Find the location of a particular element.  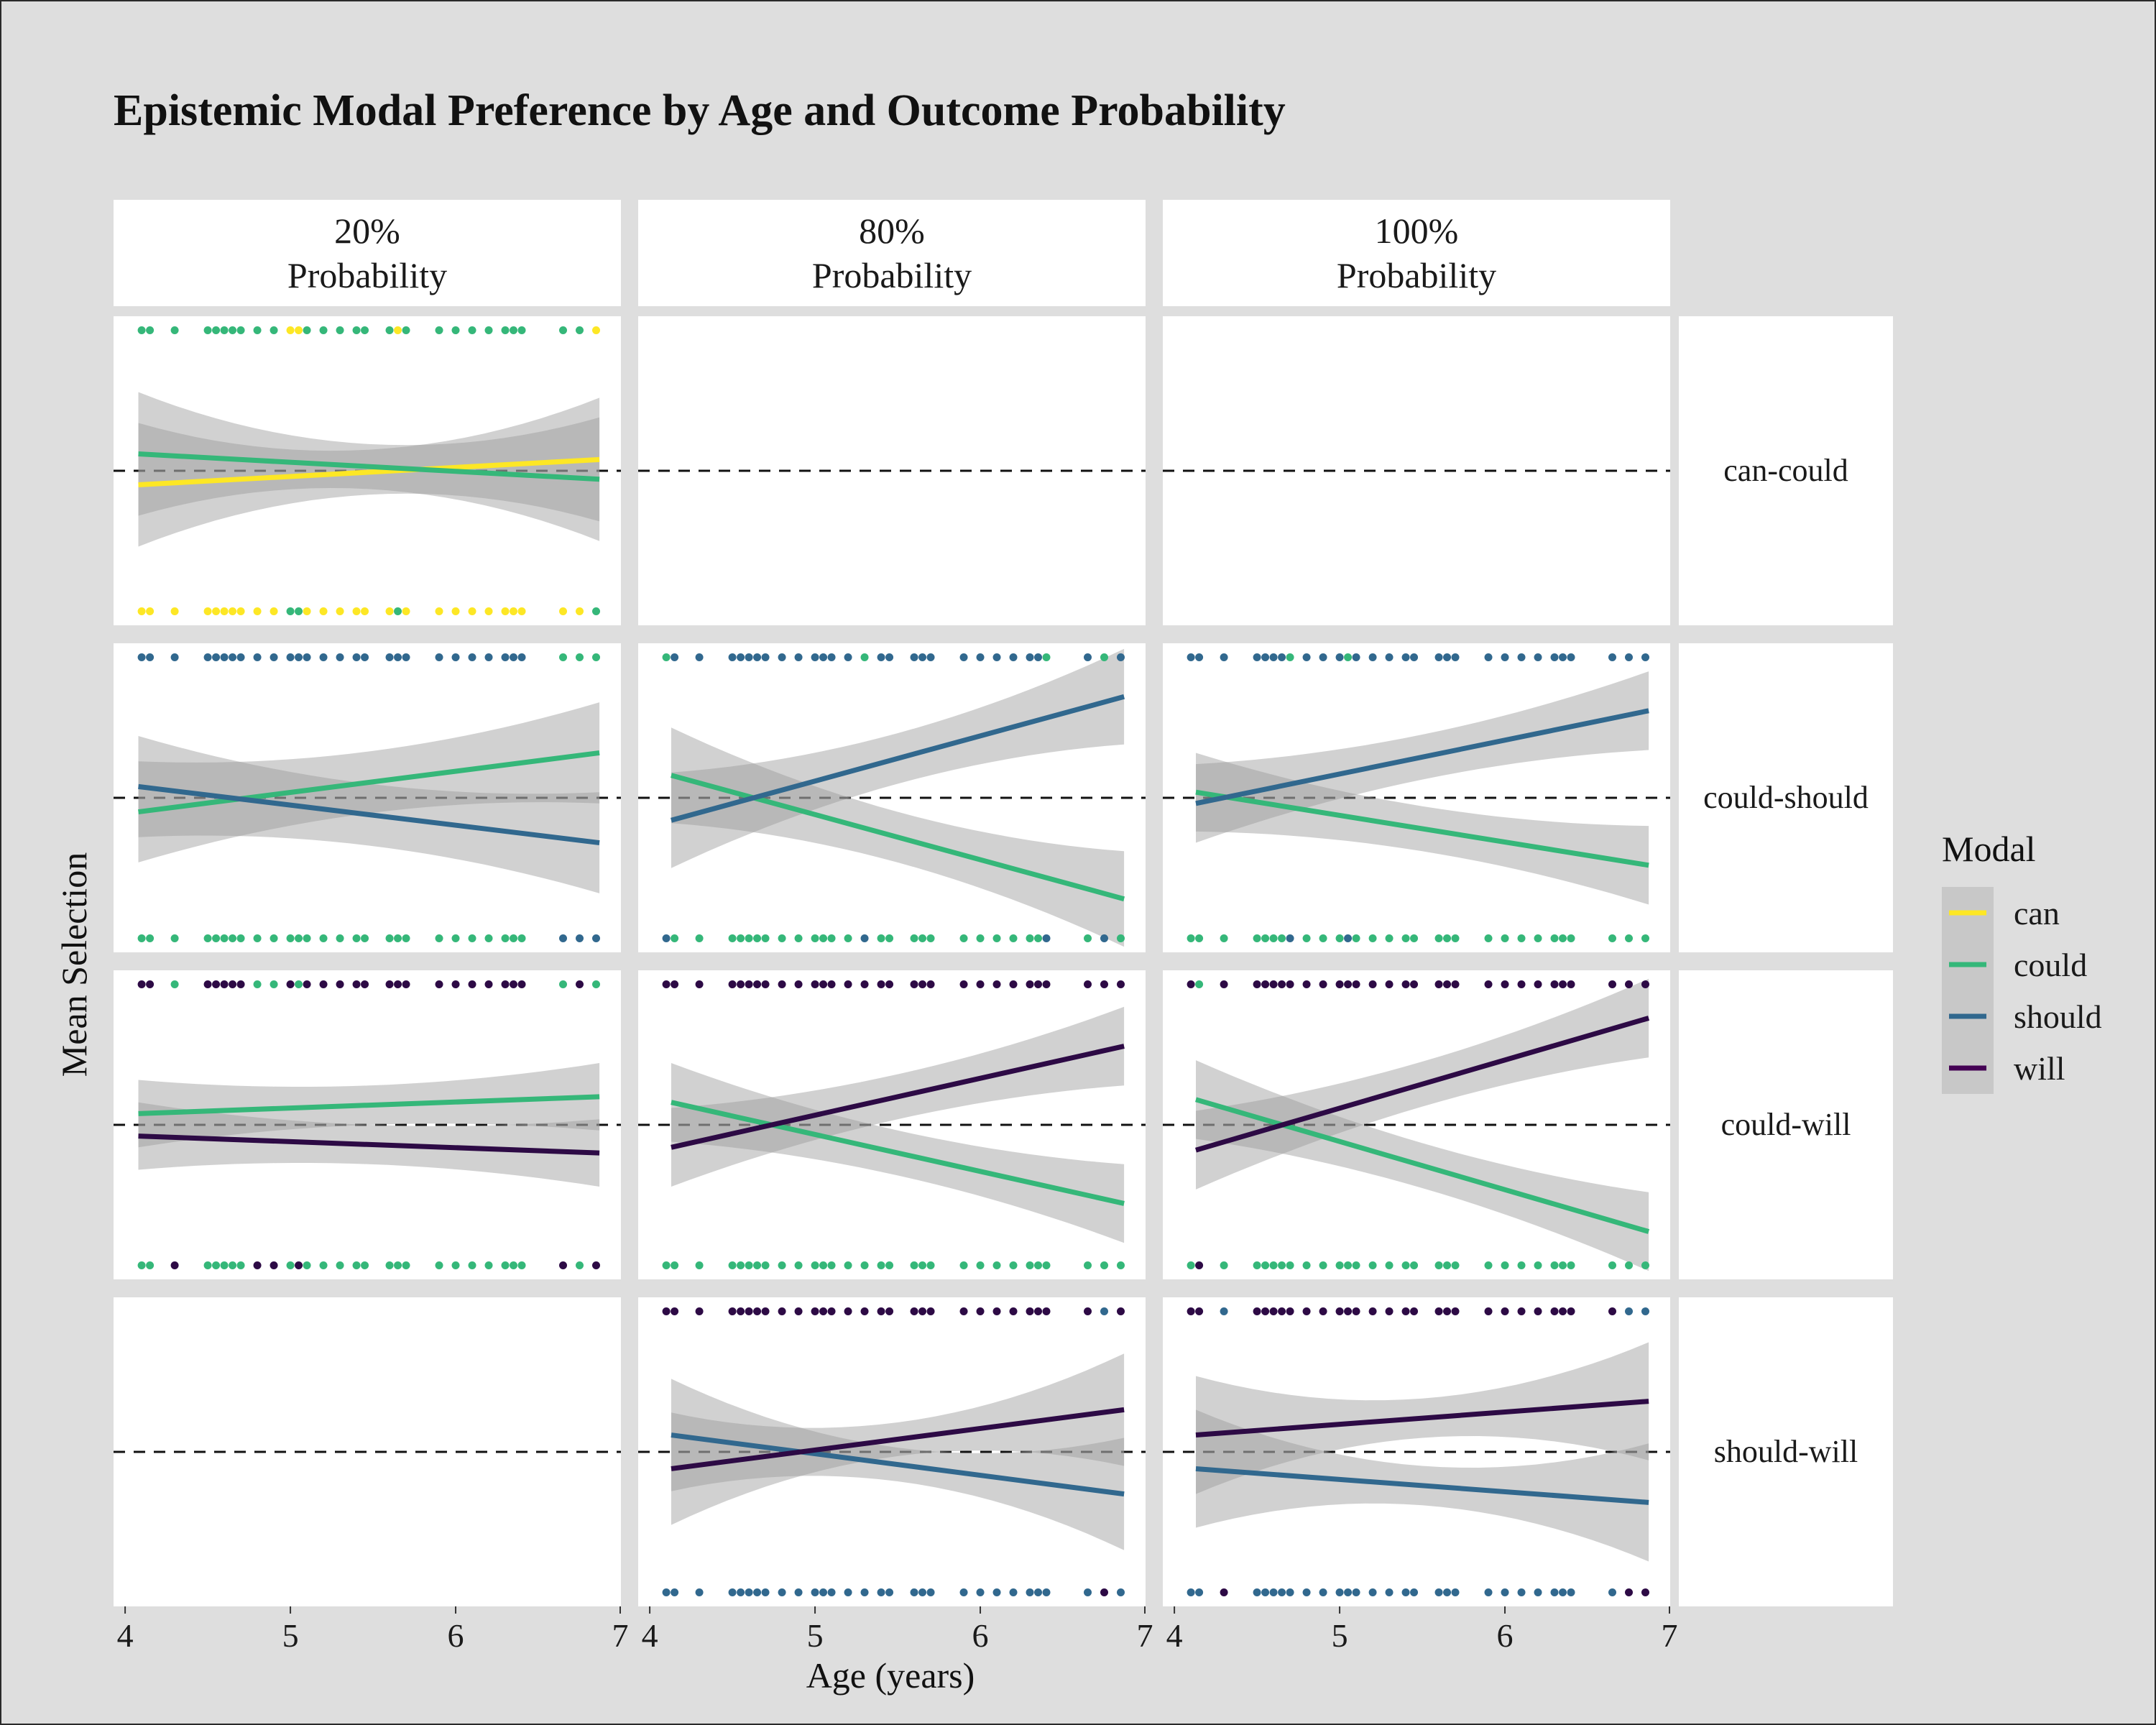

column-strip-label: 80% is located at coordinates (892, 231).